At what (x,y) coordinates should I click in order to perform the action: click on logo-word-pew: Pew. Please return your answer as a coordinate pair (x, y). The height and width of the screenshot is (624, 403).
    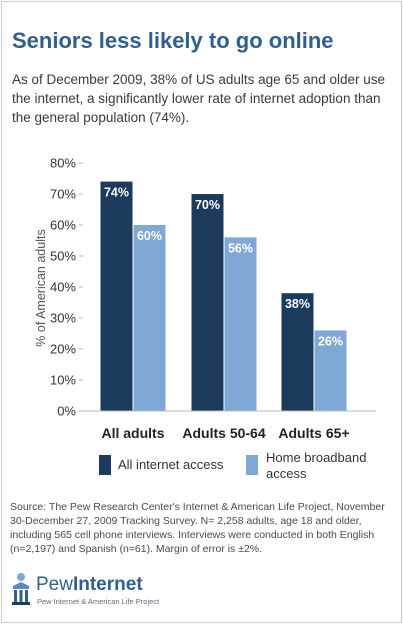
    Looking at the image, I should click on (54, 584).